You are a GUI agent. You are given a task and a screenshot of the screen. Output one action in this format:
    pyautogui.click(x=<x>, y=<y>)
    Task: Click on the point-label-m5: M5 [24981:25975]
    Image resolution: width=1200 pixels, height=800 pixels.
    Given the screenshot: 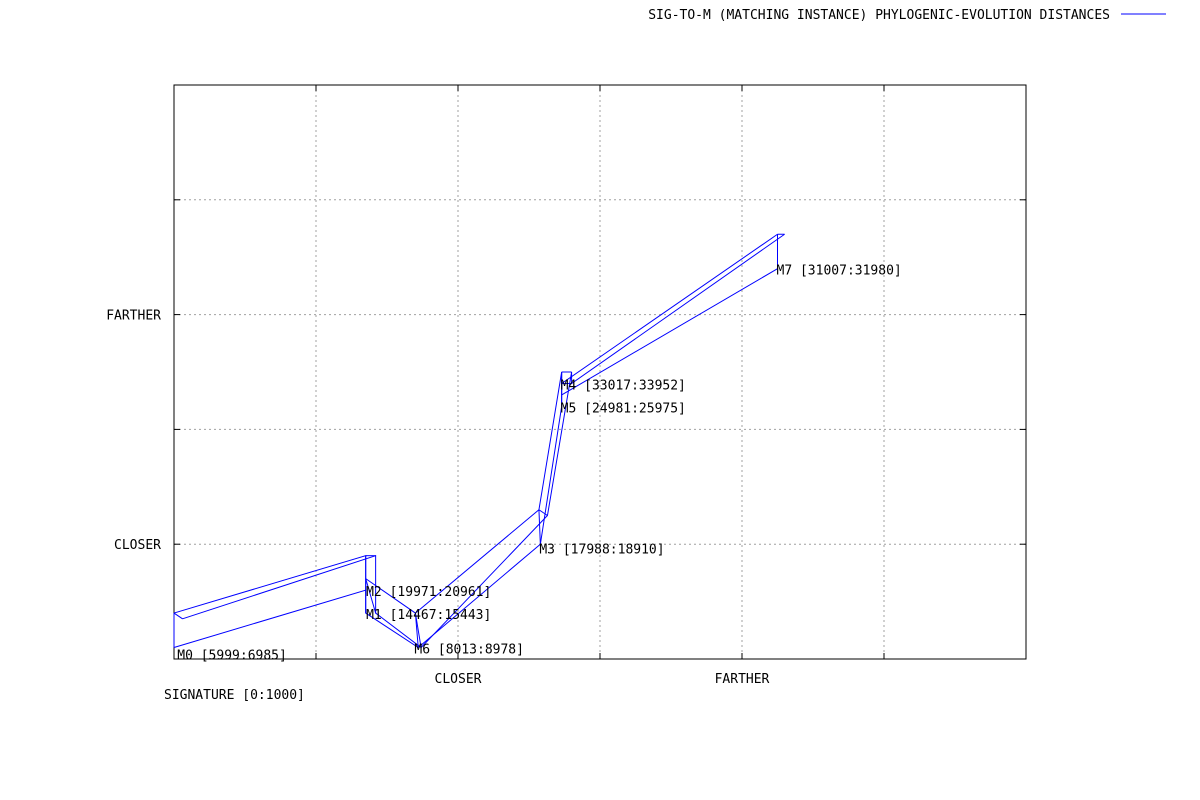 What is the action you would take?
    pyautogui.click(x=623, y=408)
    